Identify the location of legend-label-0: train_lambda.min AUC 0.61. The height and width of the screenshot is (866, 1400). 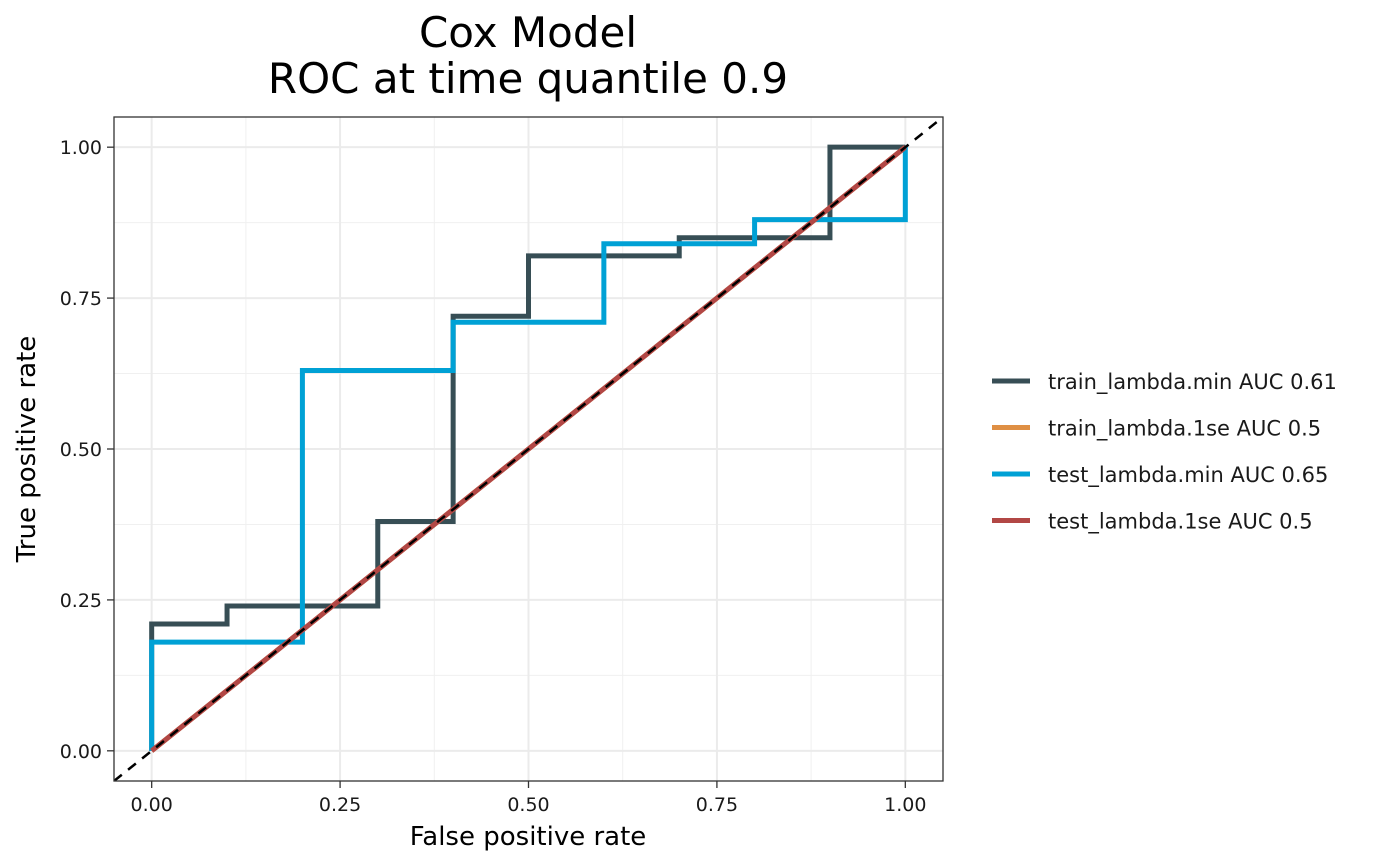
(1192, 382).